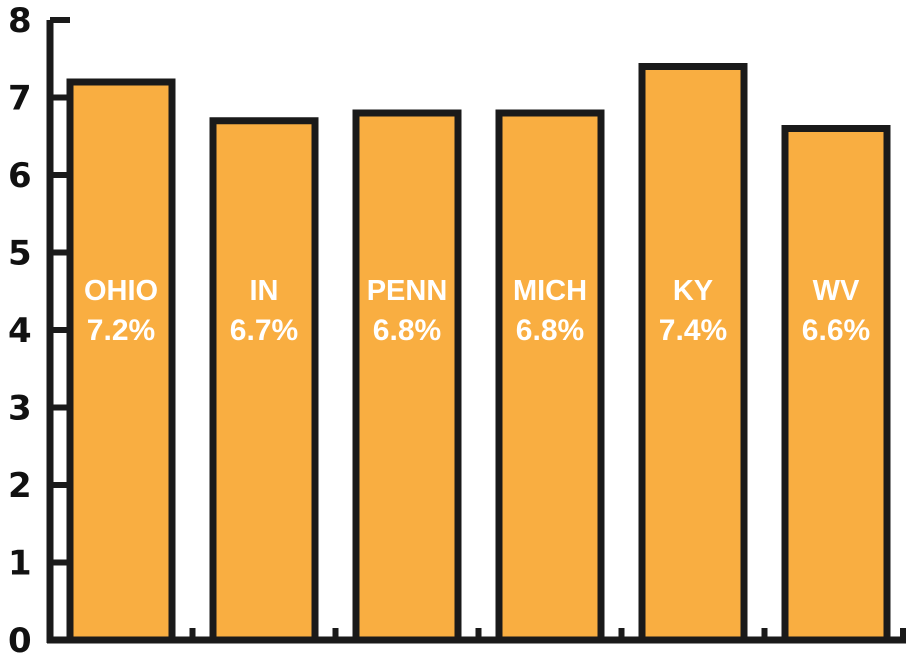  Describe the element at coordinates (39, 331) in the screenshot. I see `y-axis-ticks: 0 1 2 3 4 5 6 7 8` at that location.